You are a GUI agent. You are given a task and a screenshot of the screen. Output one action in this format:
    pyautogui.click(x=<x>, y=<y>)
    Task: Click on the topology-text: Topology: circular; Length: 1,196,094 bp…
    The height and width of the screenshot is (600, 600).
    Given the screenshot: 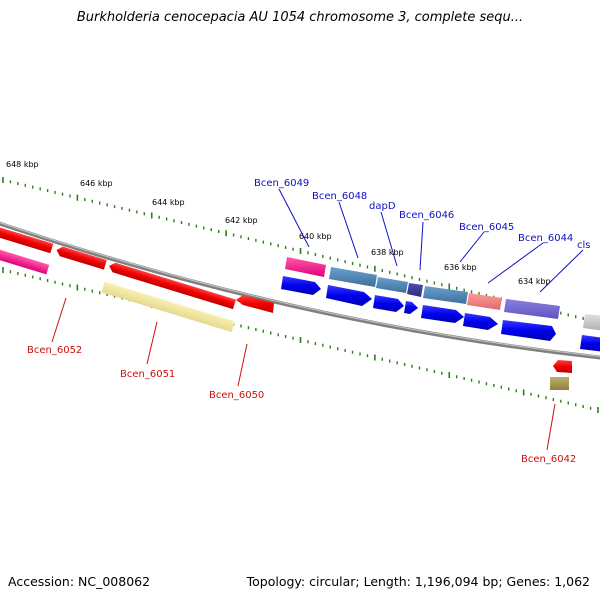 What is the action you would take?
    pyautogui.click(x=418, y=581)
    